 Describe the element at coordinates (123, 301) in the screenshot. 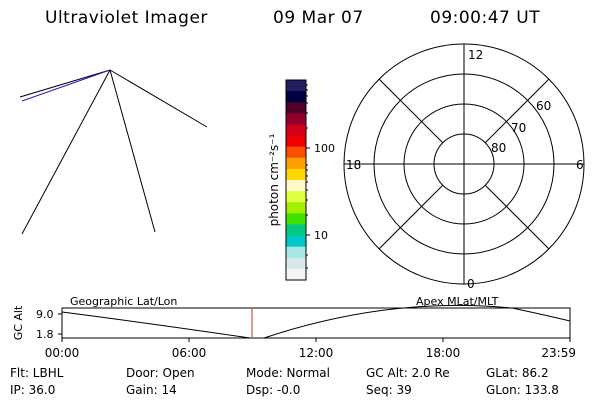

I see `timeline-left-title: Geographic Lat/Lon` at that location.